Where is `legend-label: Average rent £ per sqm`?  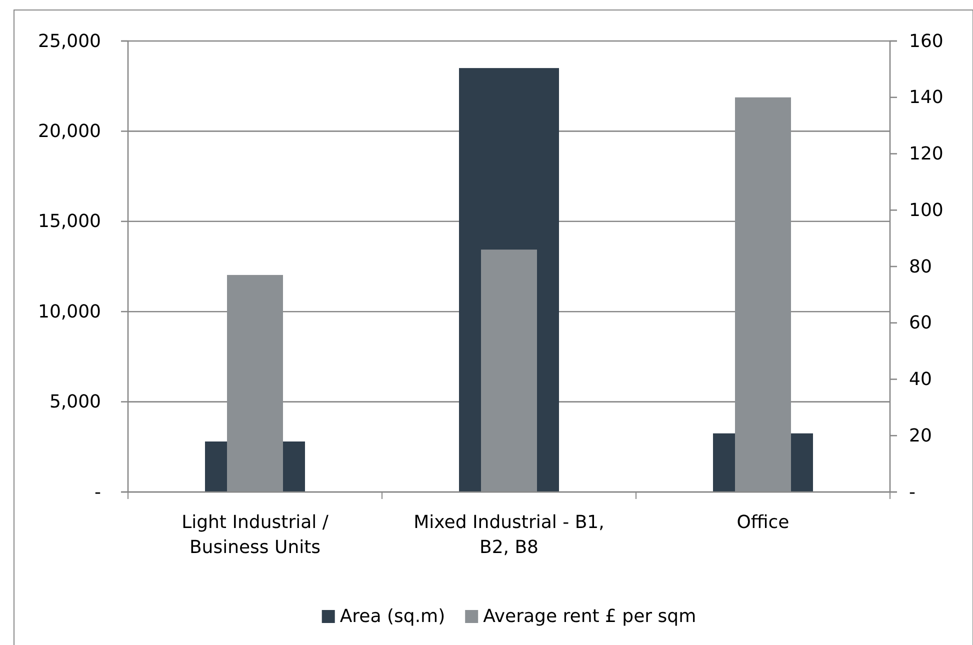
legend-label: Average rent £ per sqm is located at coordinates (589, 616).